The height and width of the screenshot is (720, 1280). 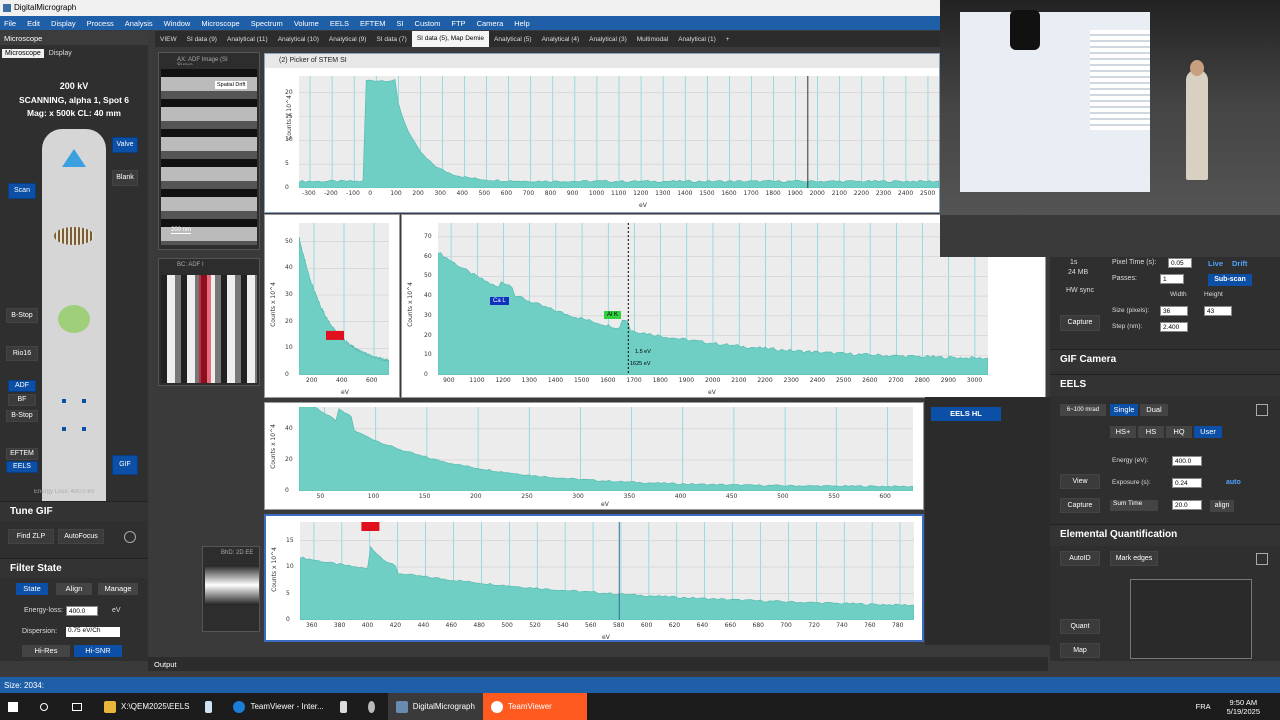 What do you see at coordinates (125, 145) in the screenshot?
I see `valve-button: Valve` at bounding box center [125, 145].